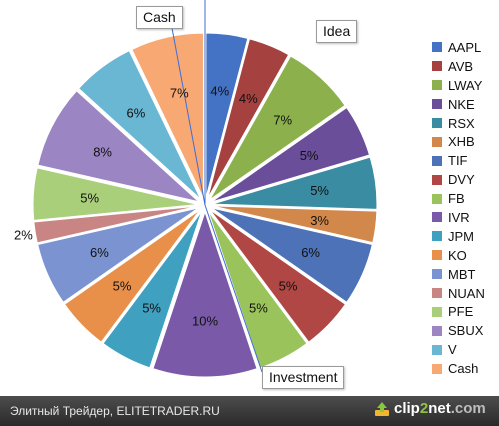 Image resolution: width=499 pixels, height=426 pixels. I want to click on data-label-rsx: 5%, so click(319, 190).